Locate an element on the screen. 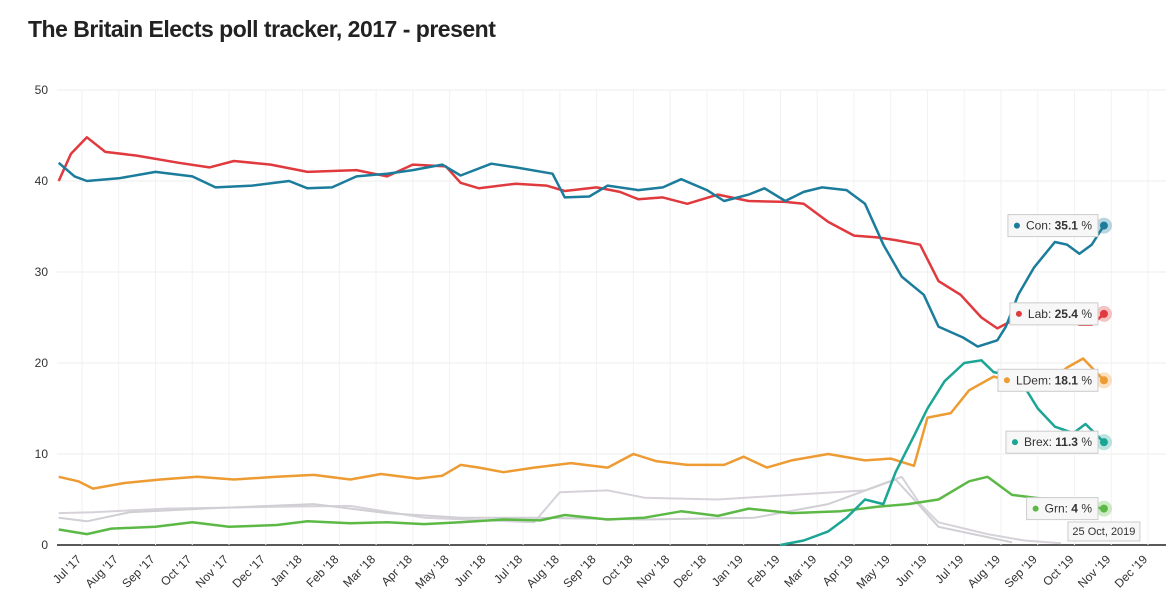 The image size is (1166, 594). x-tick-label: Sep '18 is located at coordinates (579, 571).